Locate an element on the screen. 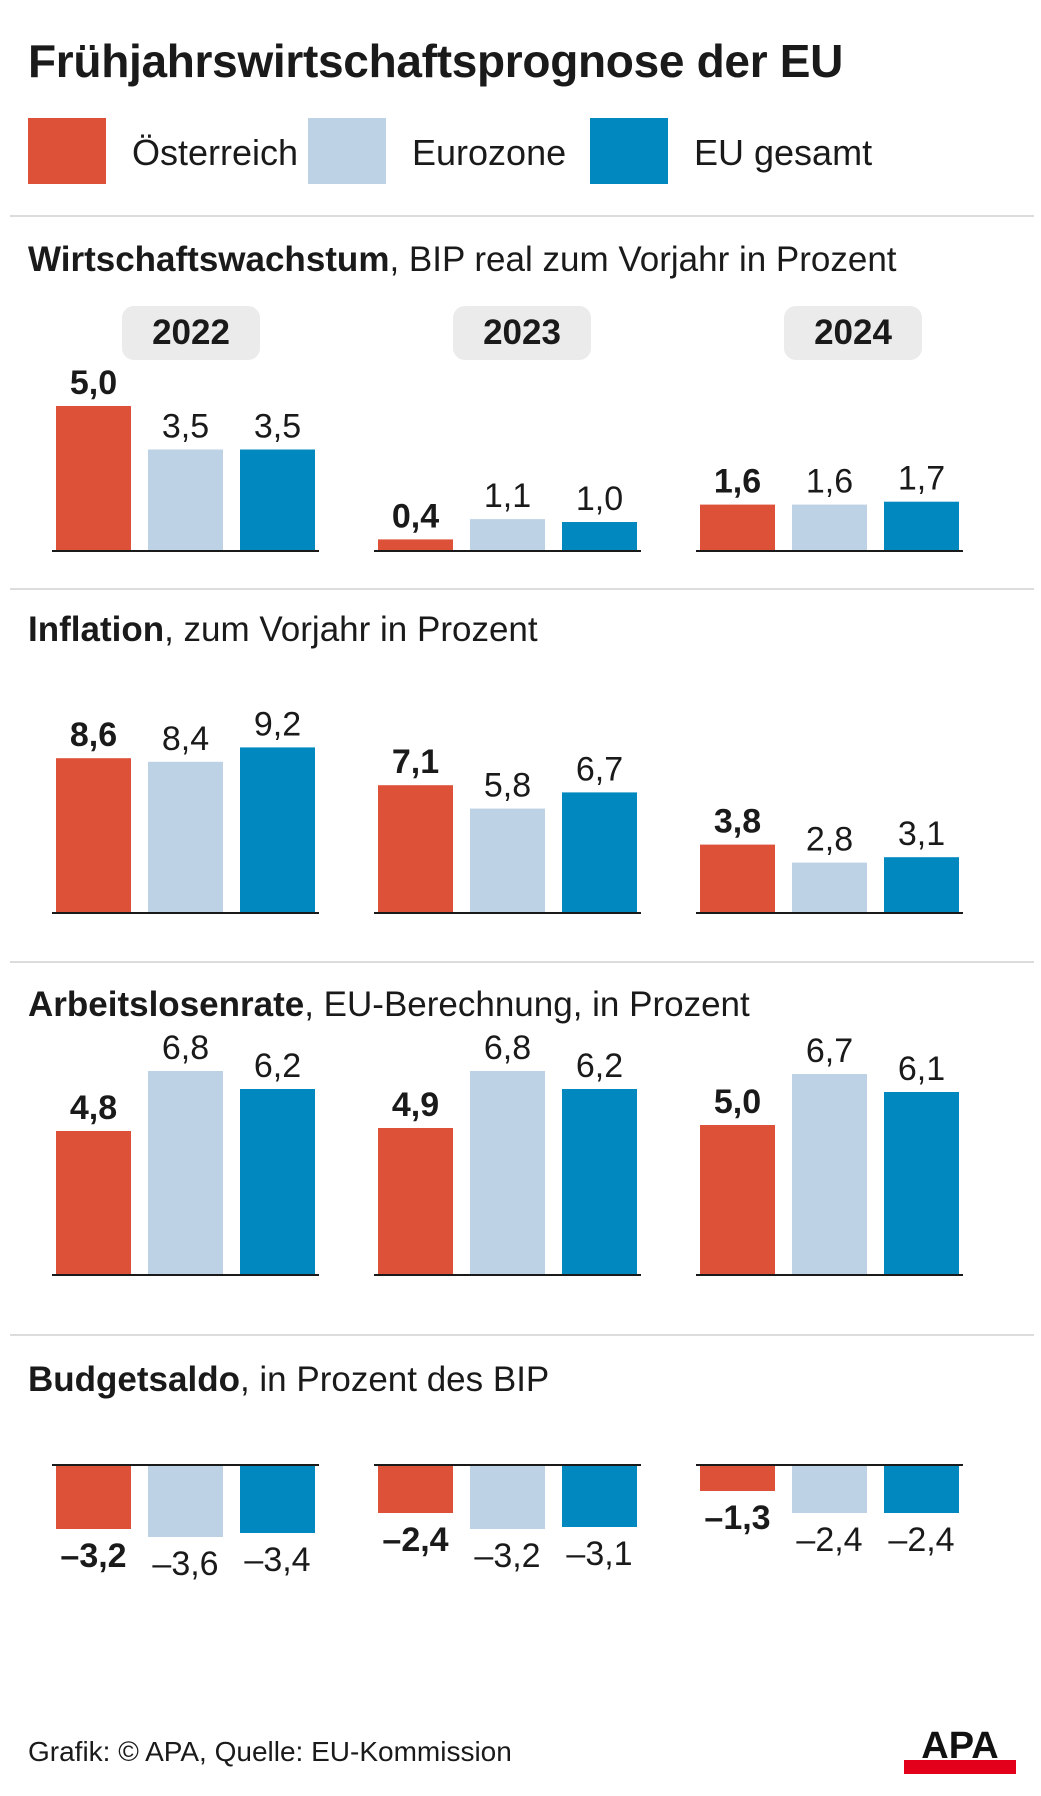 Image resolution: width=1041 pixels, height=1796 pixels. data-label-oesterreich-2022: 5,0 is located at coordinates (93, 383).